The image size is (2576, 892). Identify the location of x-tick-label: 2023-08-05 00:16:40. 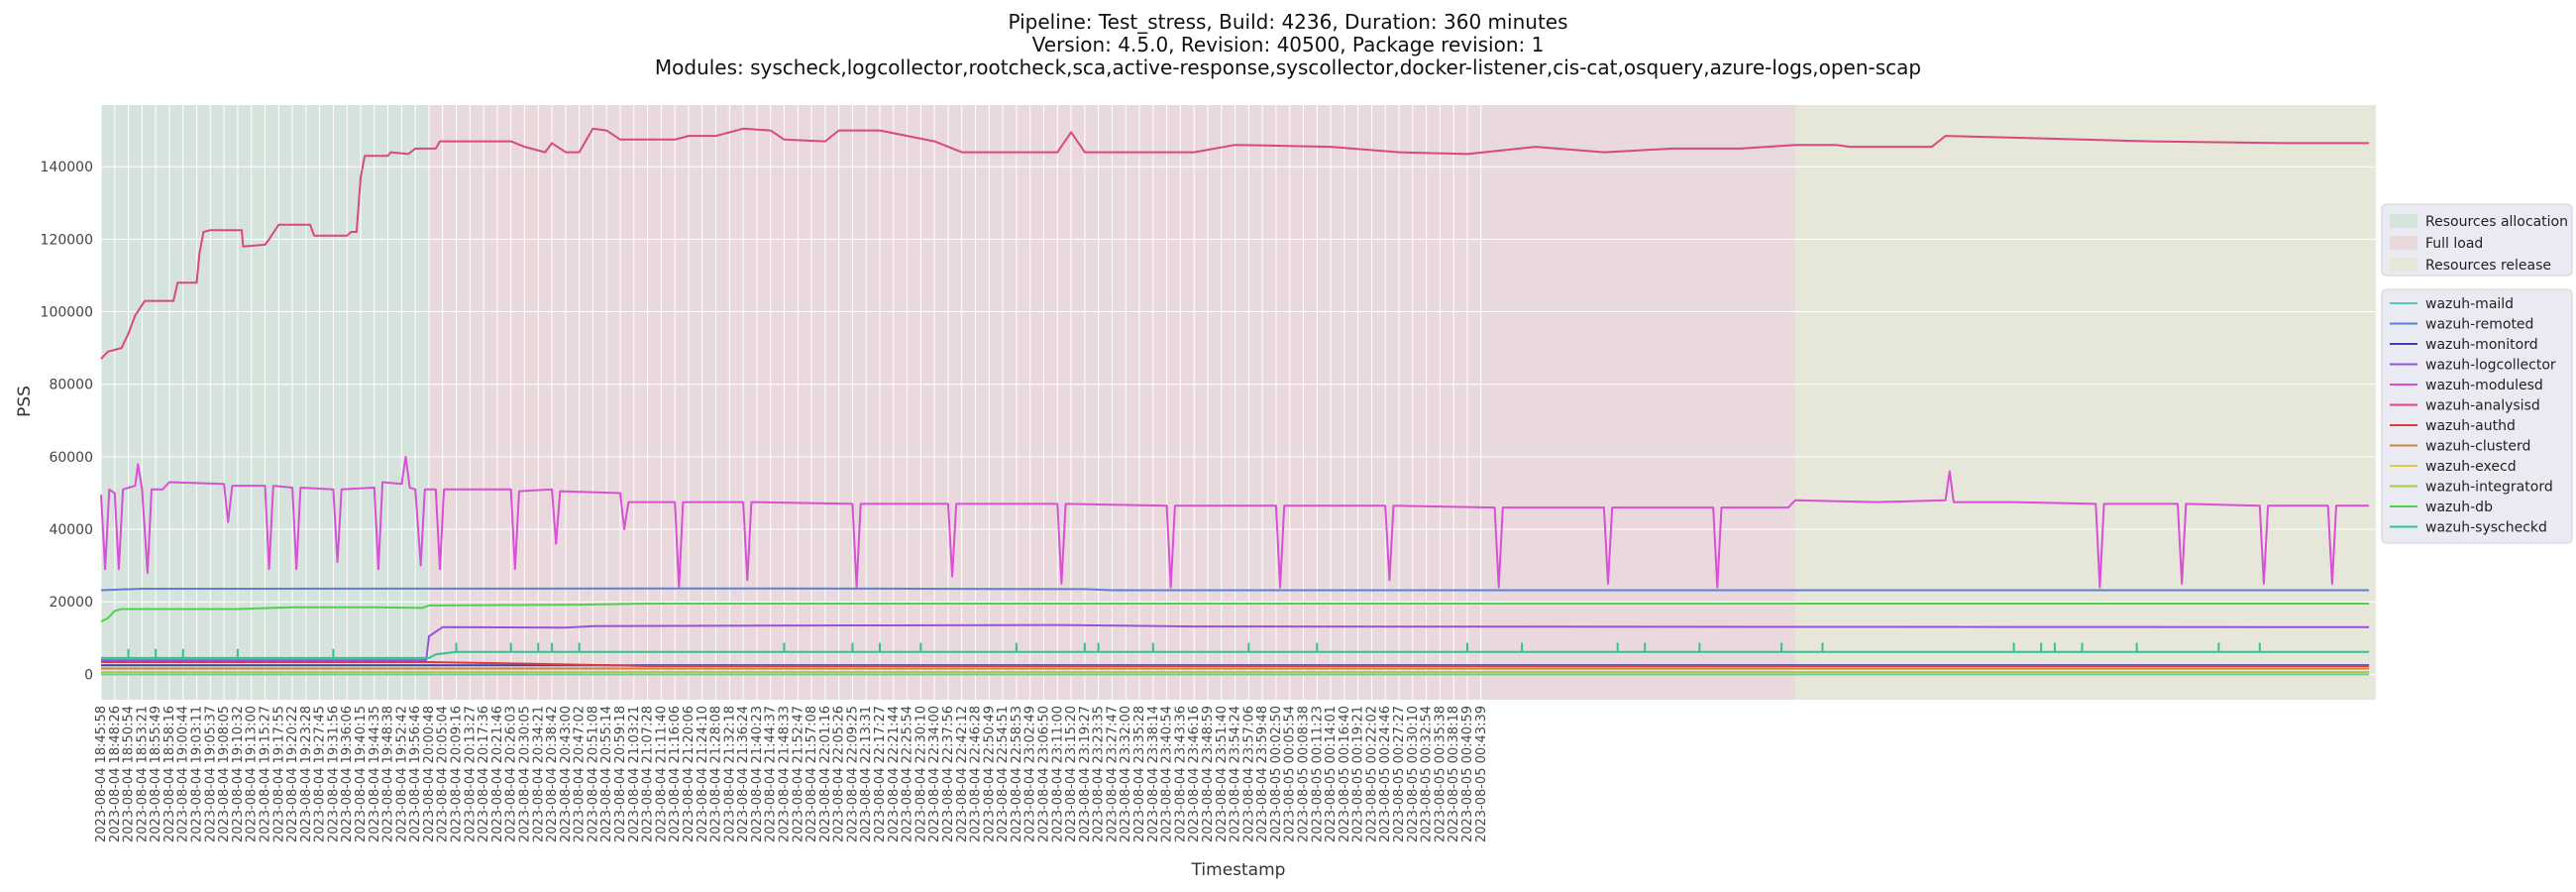
(1345, 774).